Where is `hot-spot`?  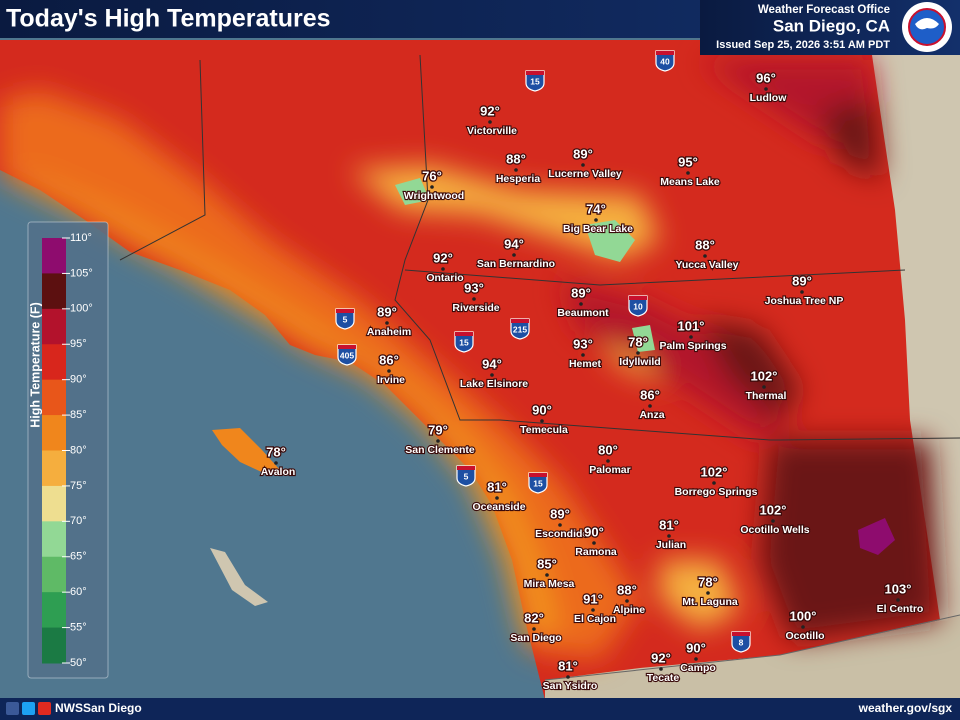
hot-spot is located at coordinates (876, 536).